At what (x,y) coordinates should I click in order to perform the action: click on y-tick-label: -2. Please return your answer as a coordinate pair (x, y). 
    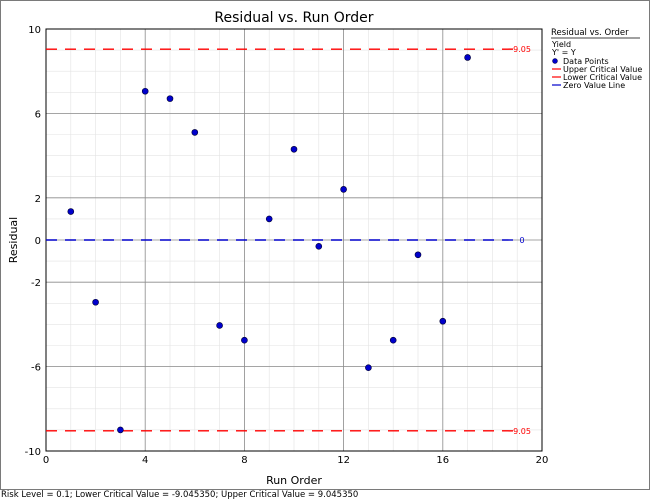
    Looking at the image, I should click on (36, 283).